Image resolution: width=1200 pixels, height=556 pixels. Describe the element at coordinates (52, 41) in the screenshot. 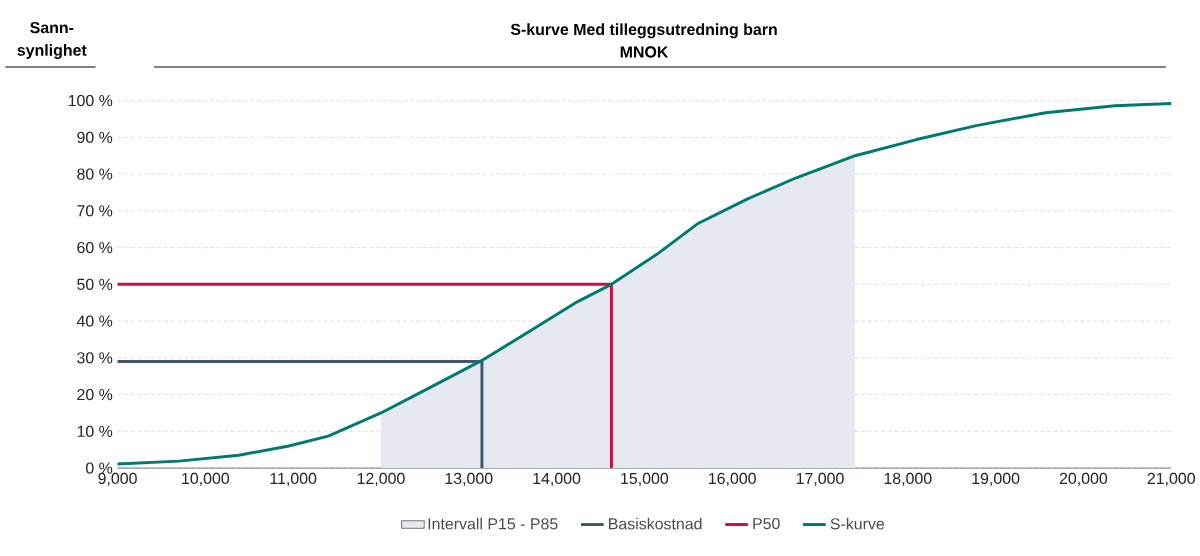

I see `y-axis-title: Sann-synlighet` at that location.